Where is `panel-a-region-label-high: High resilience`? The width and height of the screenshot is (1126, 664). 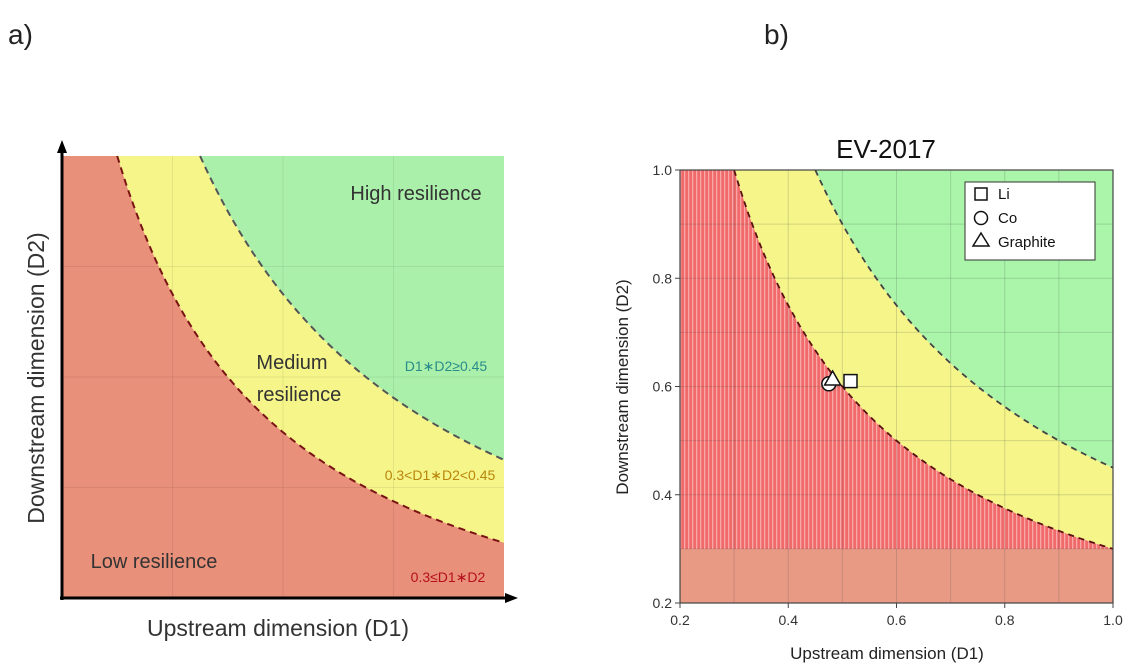 panel-a-region-label-high: High resilience is located at coordinates (415, 194).